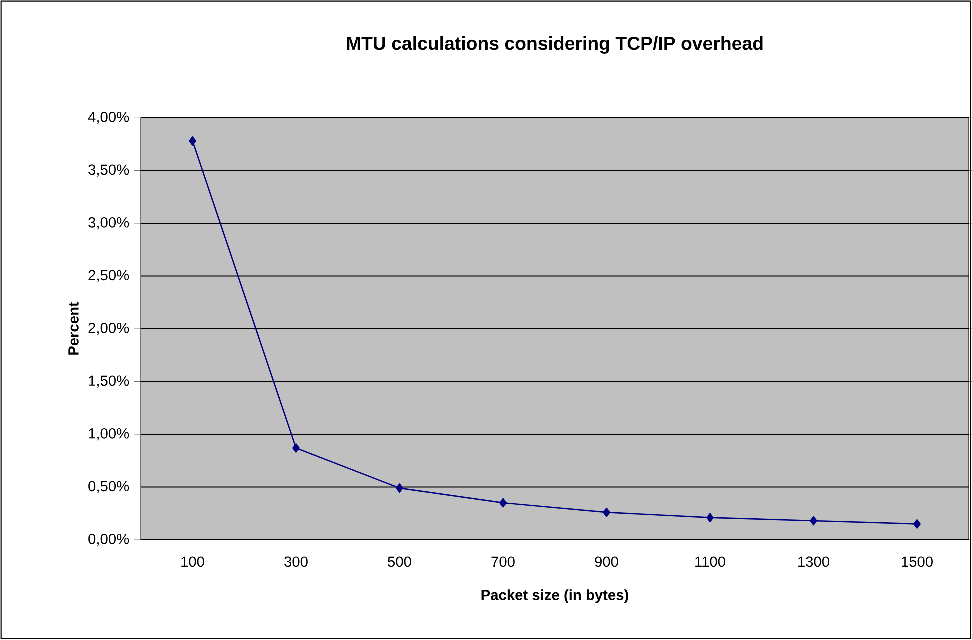  I want to click on x-tick-label: 700, so click(503, 562).